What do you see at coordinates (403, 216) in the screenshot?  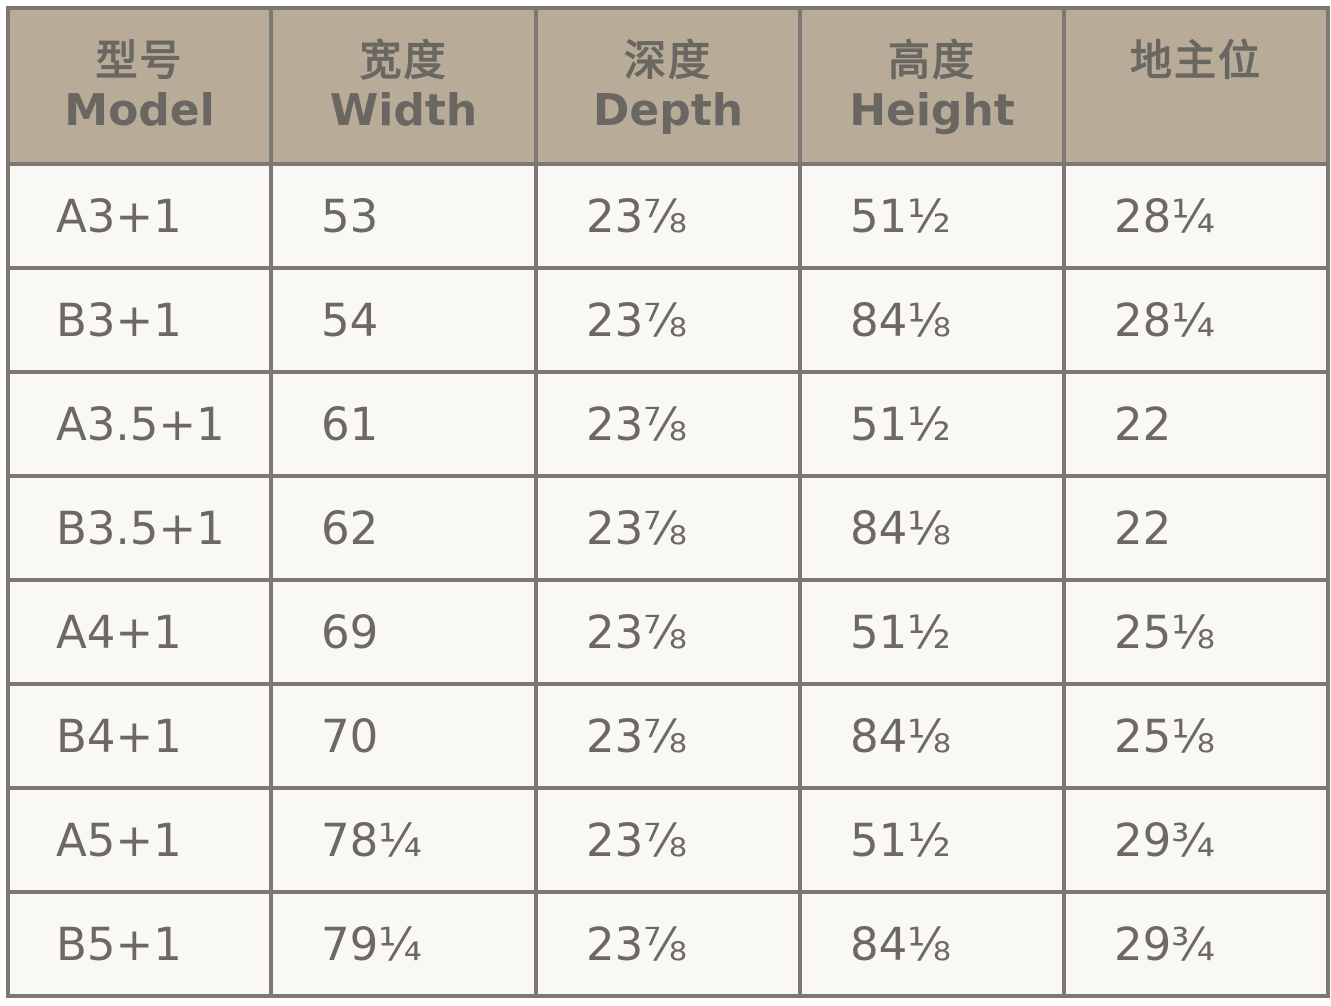 I see `cell-width: 53` at bounding box center [403, 216].